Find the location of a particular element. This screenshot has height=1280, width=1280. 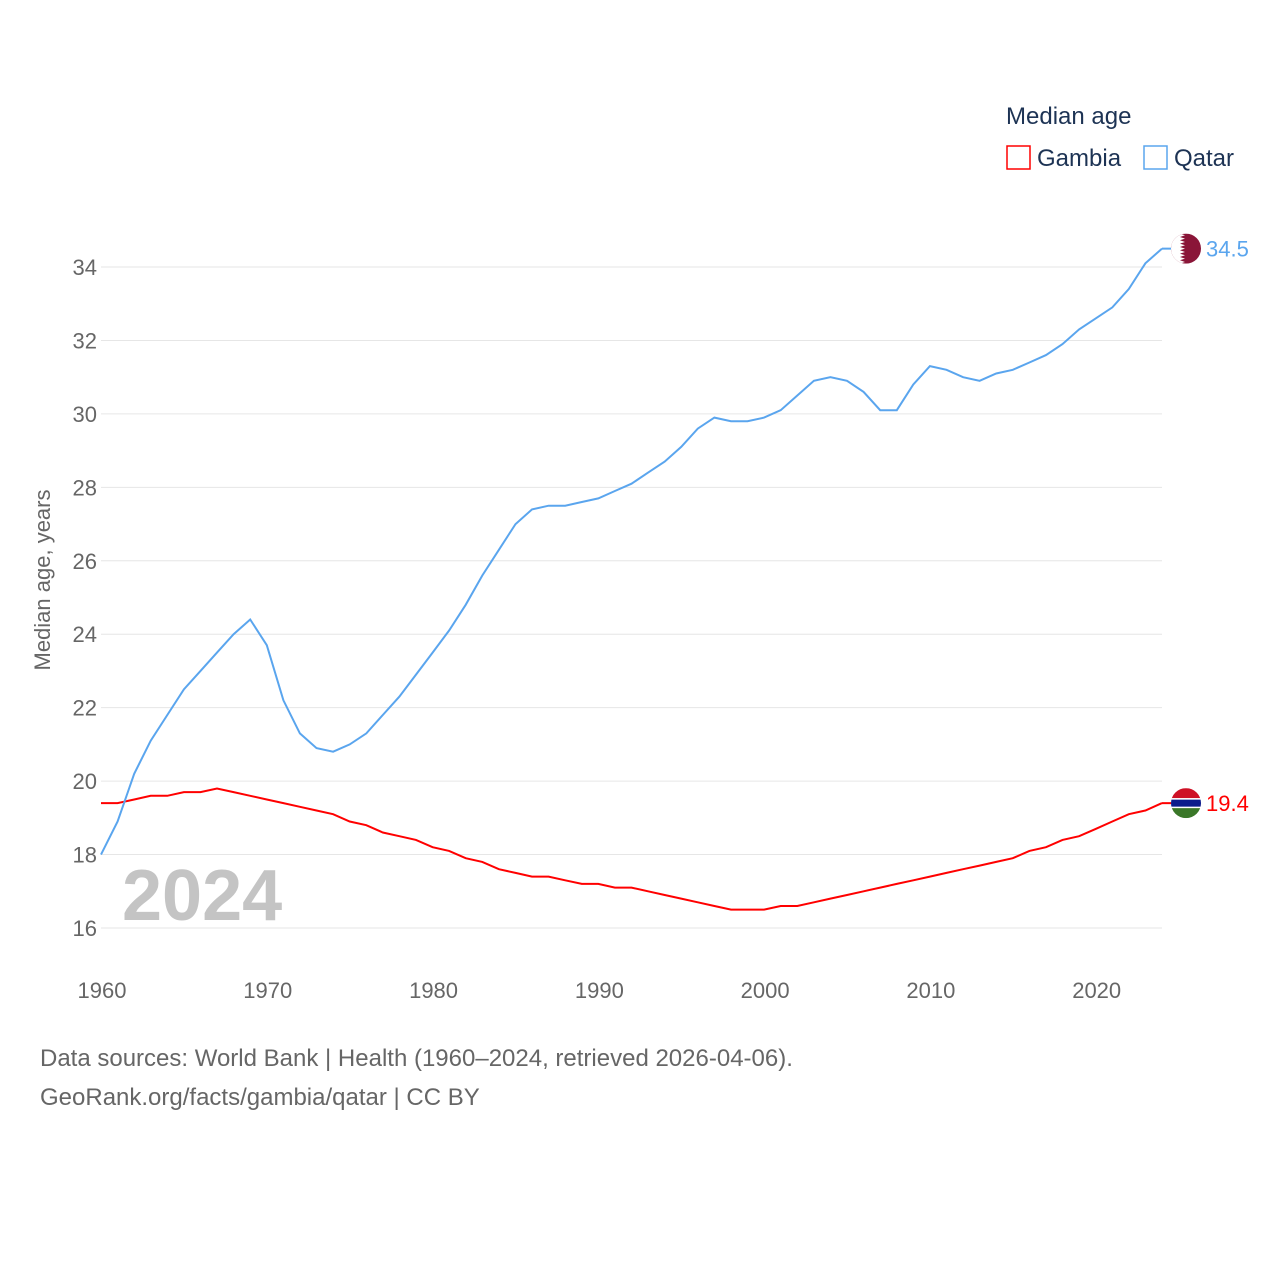

x-tick-label: 2000 is located at coordinates (765, 990).